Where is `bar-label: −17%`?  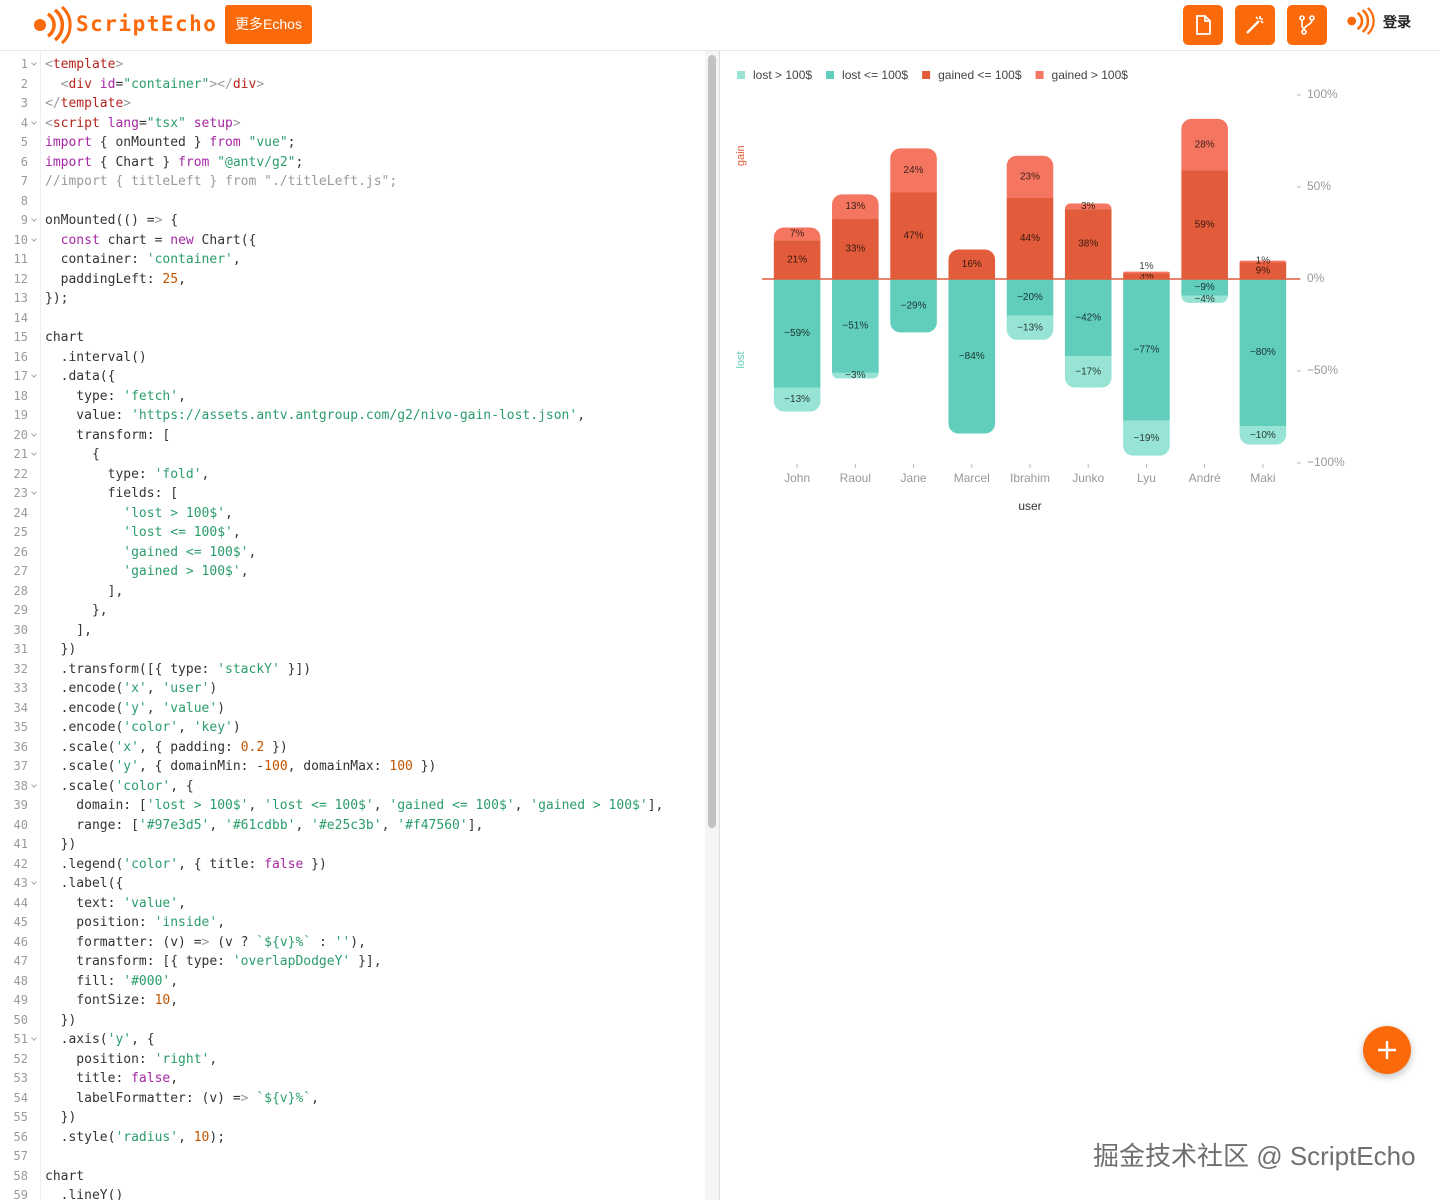 bar-label: −17% is located at coordinates (1088, 372).